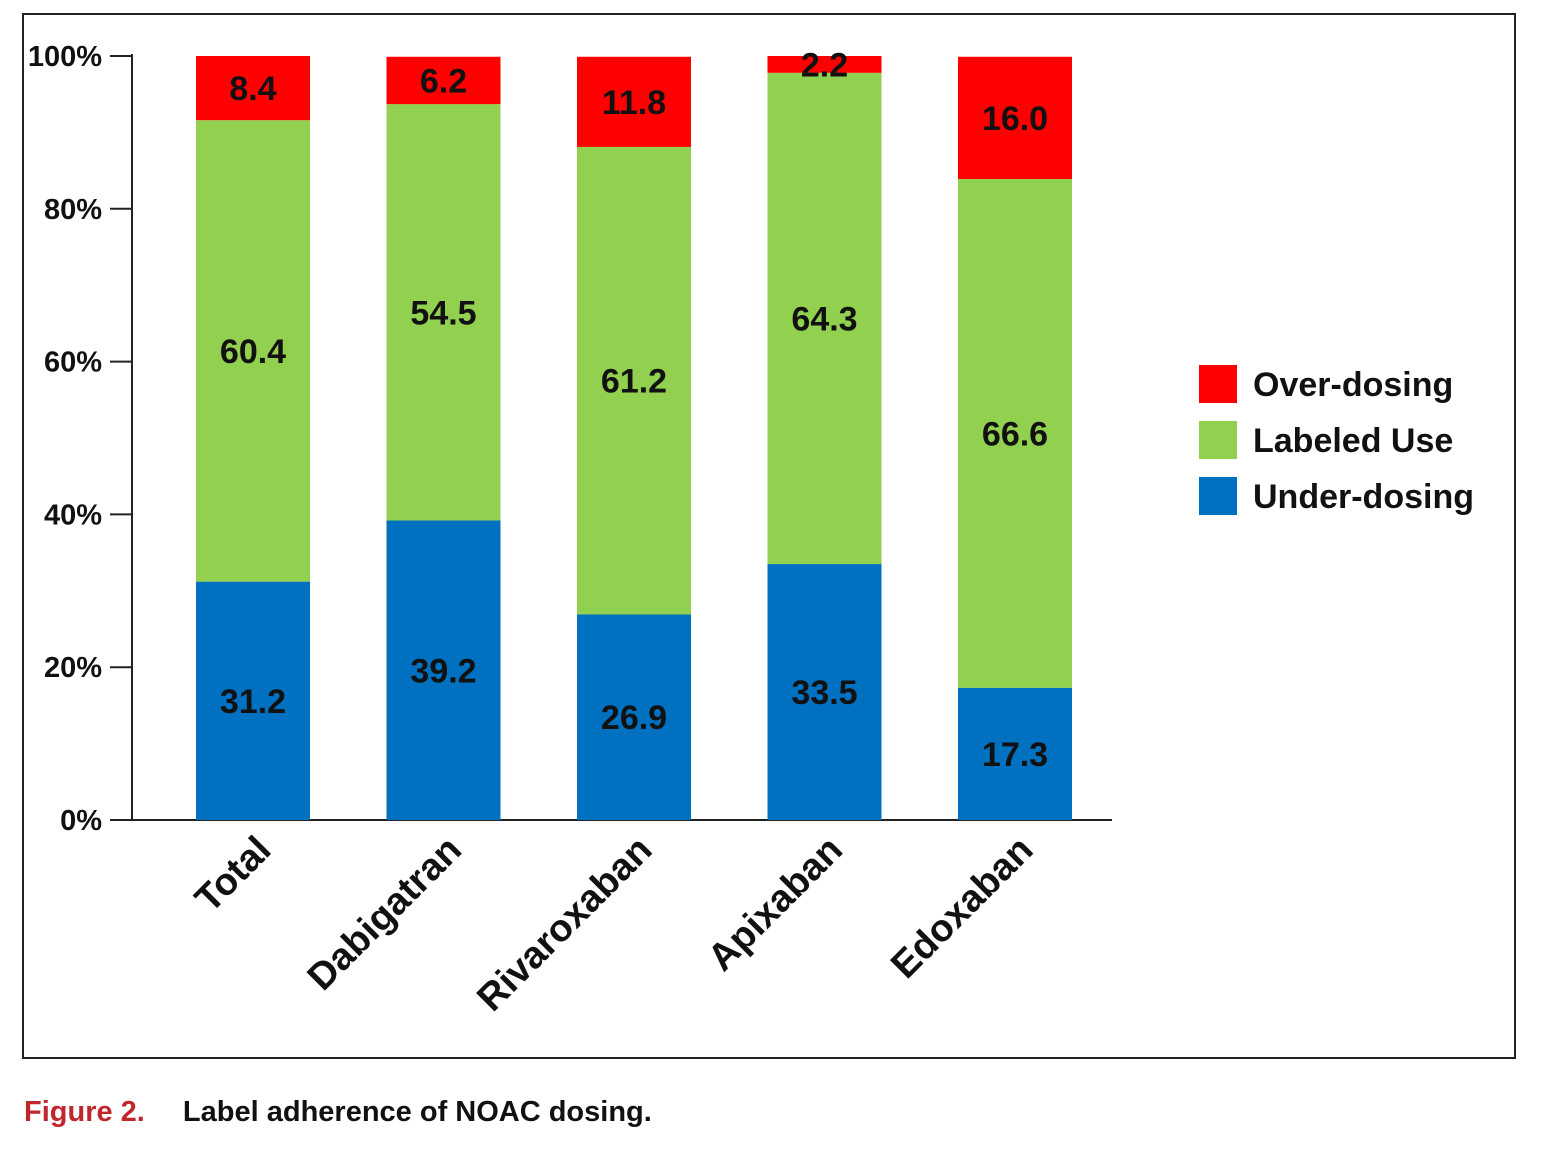  I want to click on bar-over-dosing-total, so click(253, 88).